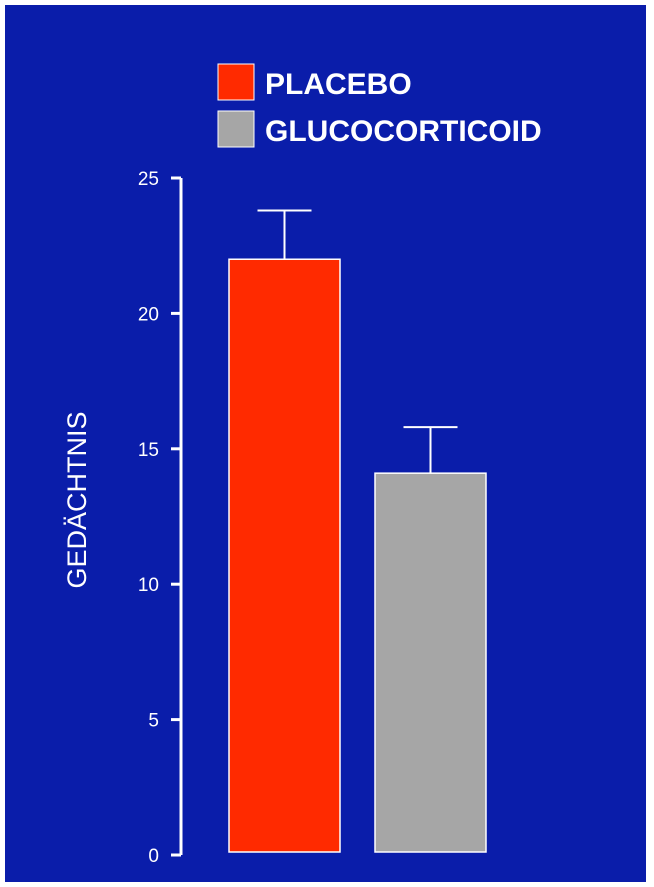 The image size is (654, 887). I want to click on y-tick-label: 15, so click(148, 450).